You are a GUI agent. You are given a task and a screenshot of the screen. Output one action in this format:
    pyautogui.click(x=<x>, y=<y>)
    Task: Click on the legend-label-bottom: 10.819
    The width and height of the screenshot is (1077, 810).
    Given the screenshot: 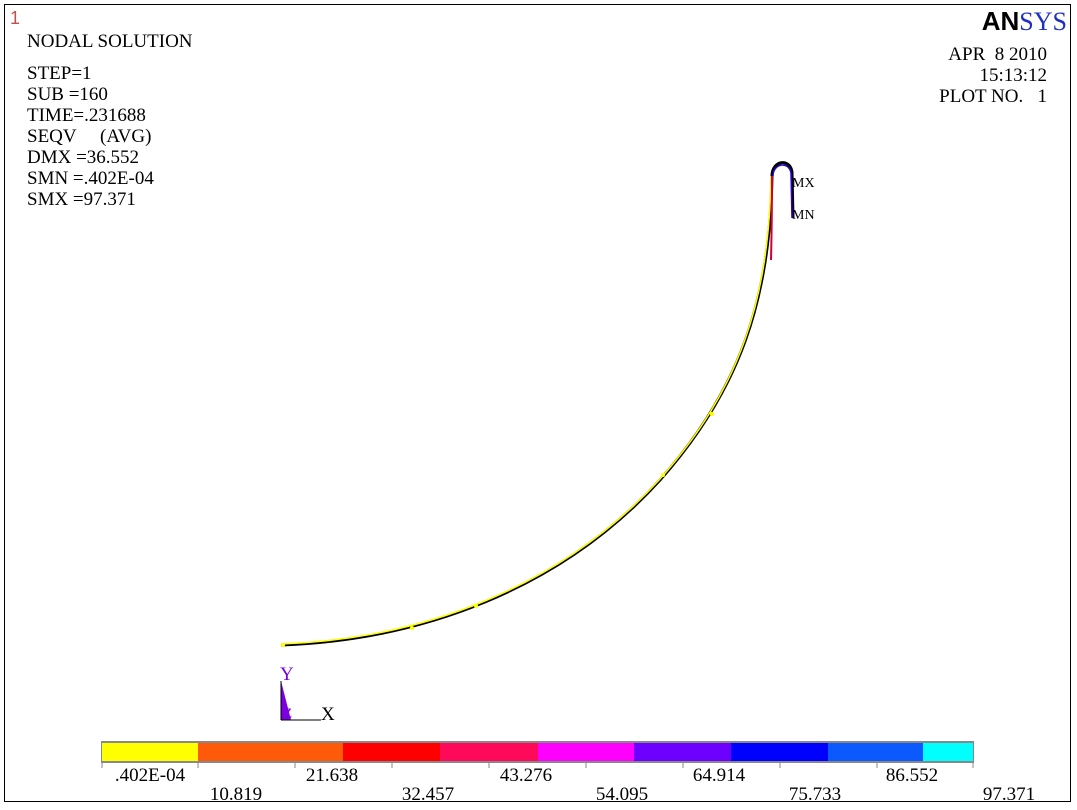 What is the action you would take?
    pyautogui.click(x=236, y=794)
    